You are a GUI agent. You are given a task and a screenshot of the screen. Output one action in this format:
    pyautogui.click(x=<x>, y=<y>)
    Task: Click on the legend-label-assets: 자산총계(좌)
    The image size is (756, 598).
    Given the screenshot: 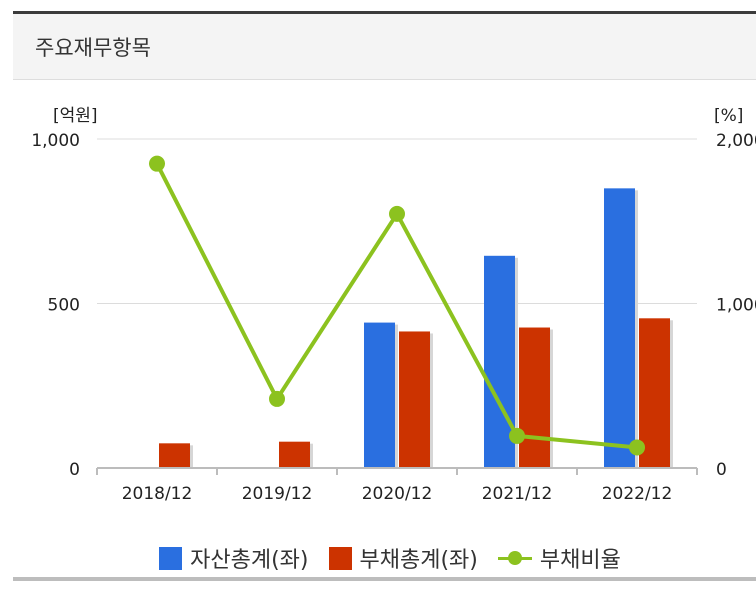 What is the action you would take?
    pyautogui.click(x=249, y=560)
    